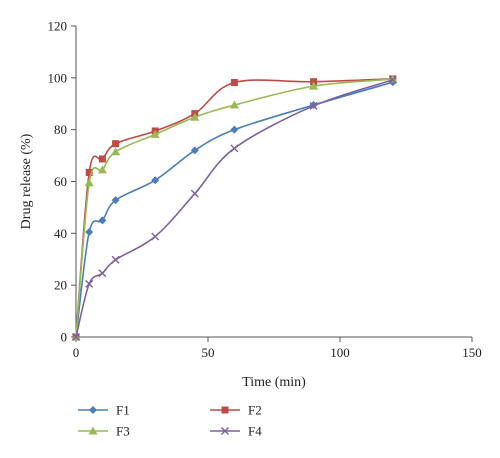  Describe the element at coordinates (93, 410) in the screenshot. I see `legend-marker-f1` at that location.